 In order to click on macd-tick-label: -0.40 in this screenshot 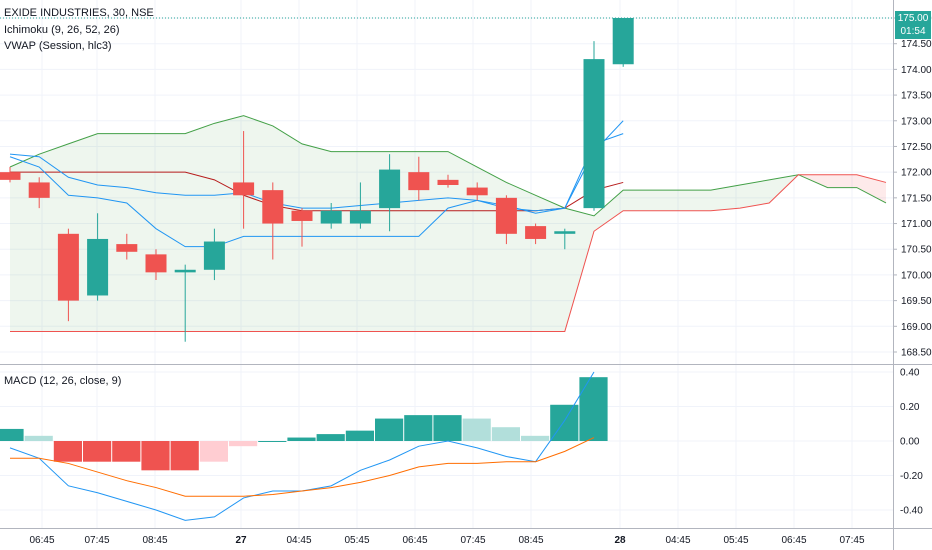, I will do `click(911, 511)`.